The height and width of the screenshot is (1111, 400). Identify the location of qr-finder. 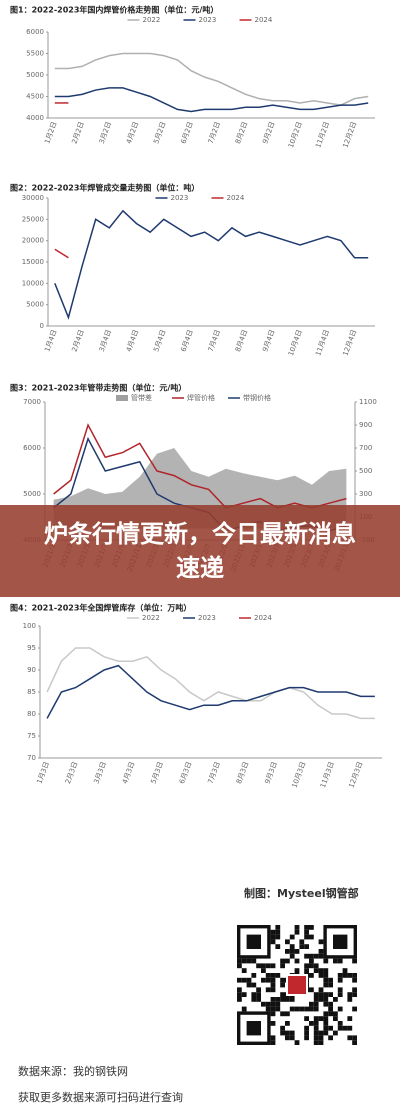
(253, 1028).